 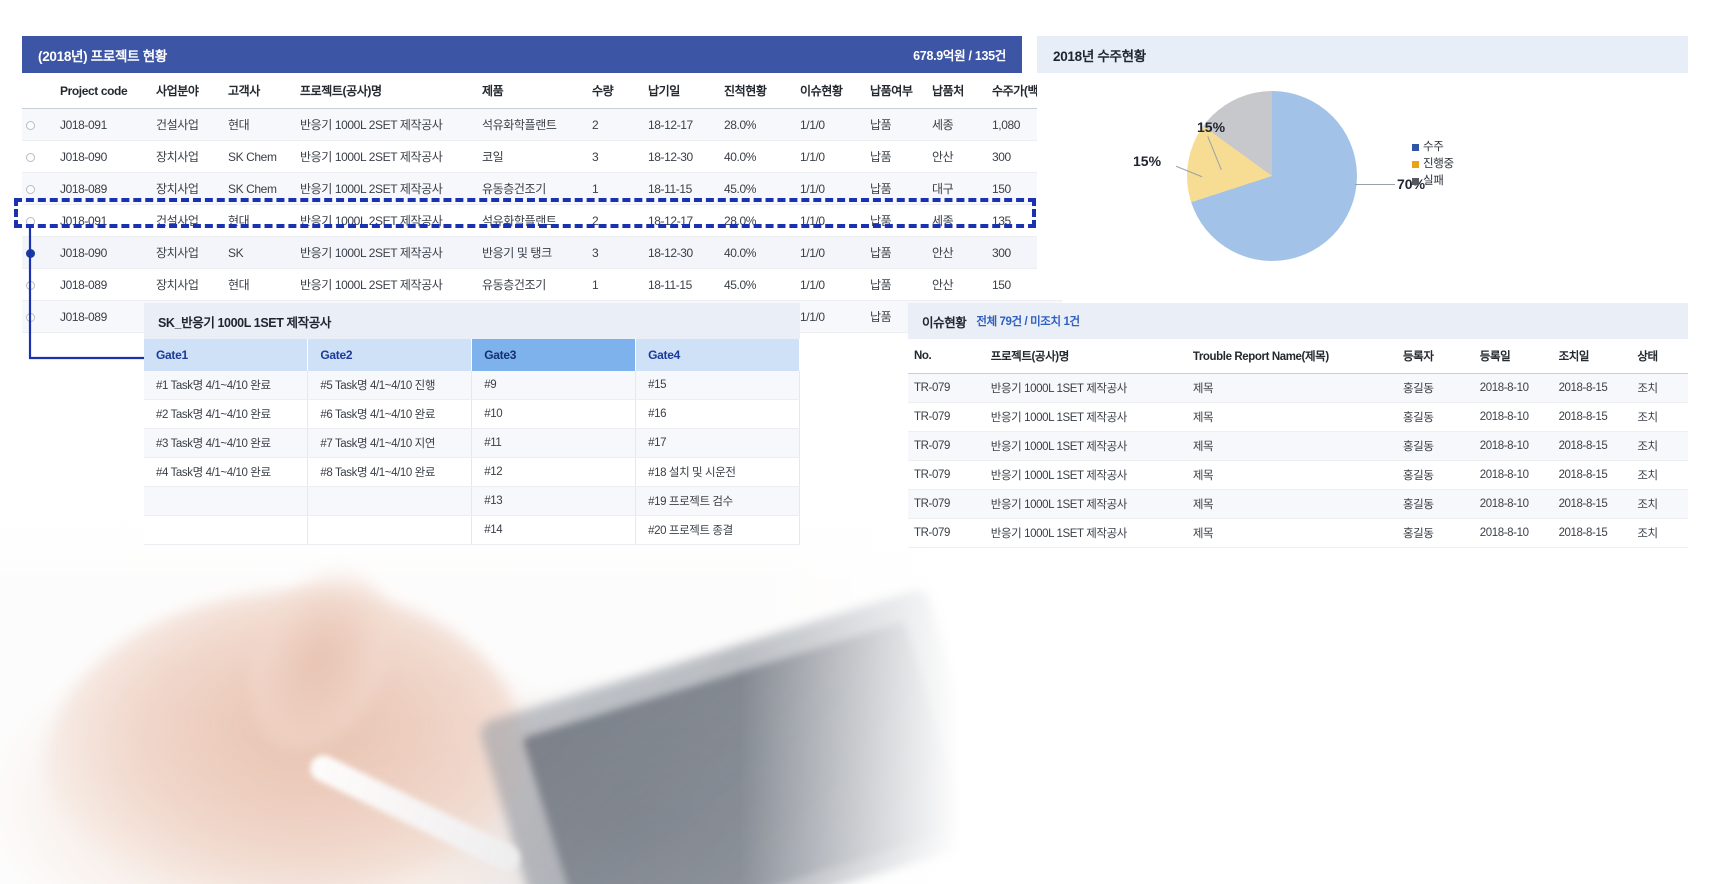 I want to click on gate-cell-g1: #1 Task명 4/1~4/10 완료, so click(x=226, y=385).